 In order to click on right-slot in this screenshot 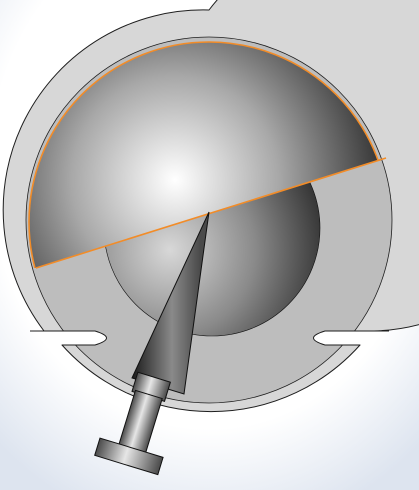, I will do `click(351, 338)`.